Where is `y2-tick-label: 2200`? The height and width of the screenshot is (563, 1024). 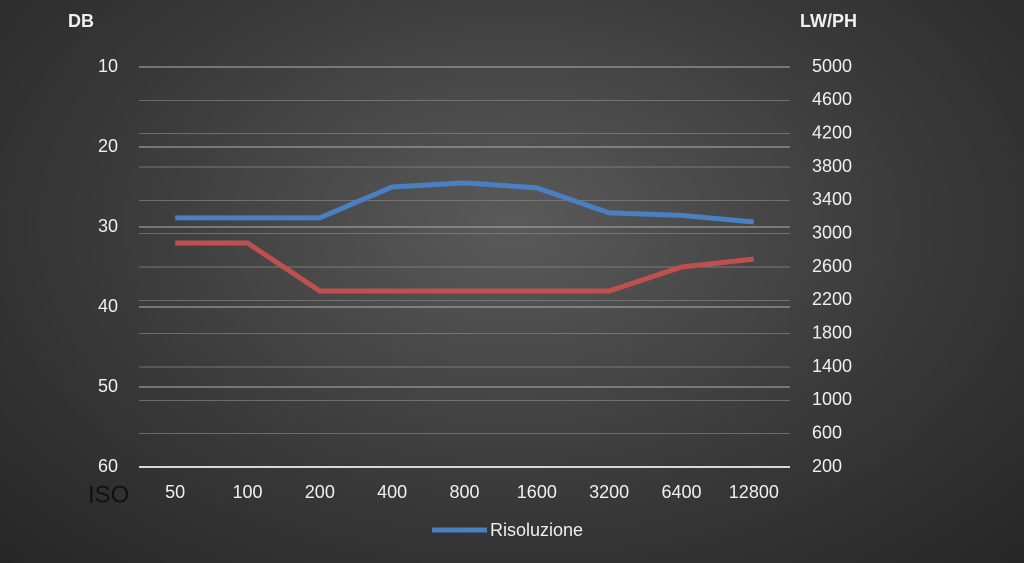 y2-tick-label: 2200 is located at coordinates (832, 299).